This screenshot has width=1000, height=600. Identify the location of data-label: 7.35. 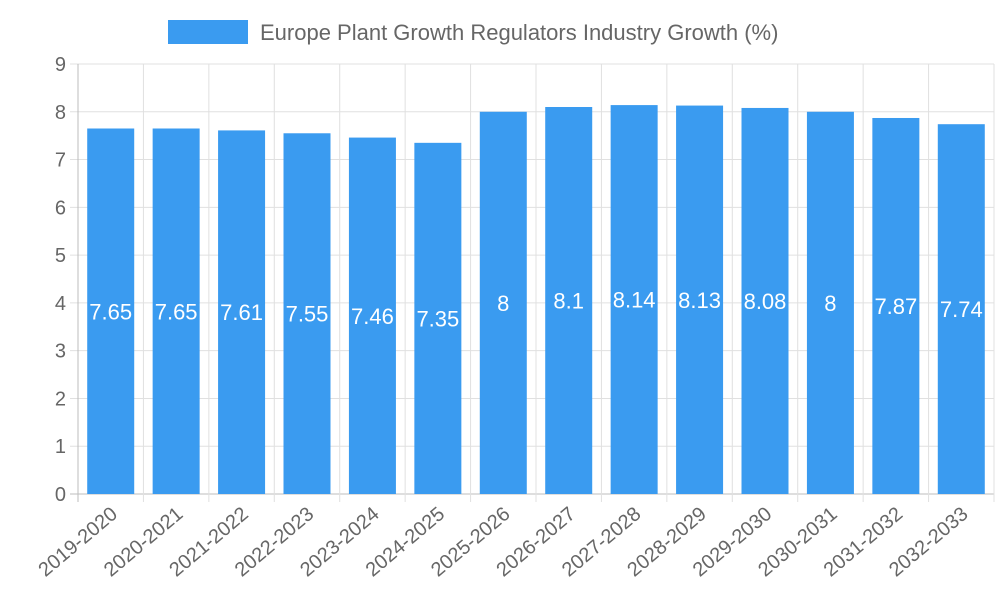
(437, 318).